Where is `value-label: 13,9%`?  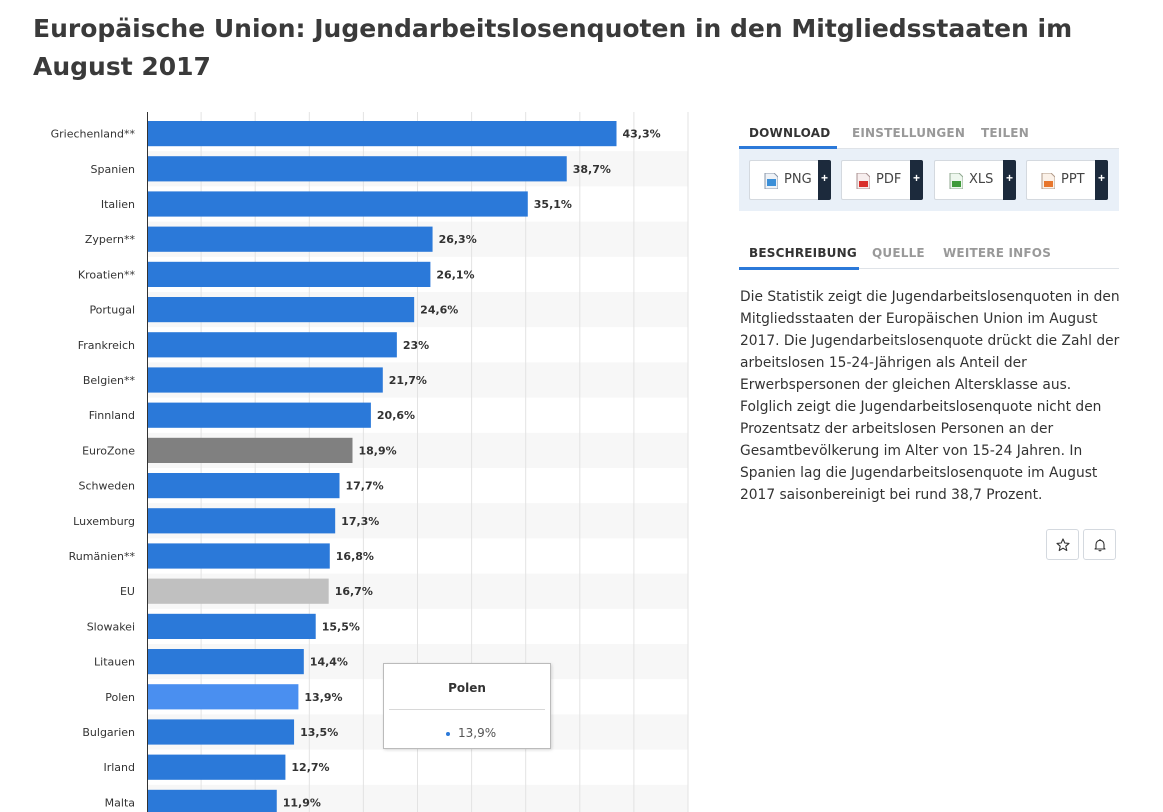
value-label: 13,9% is located at coordinates (323, 697).